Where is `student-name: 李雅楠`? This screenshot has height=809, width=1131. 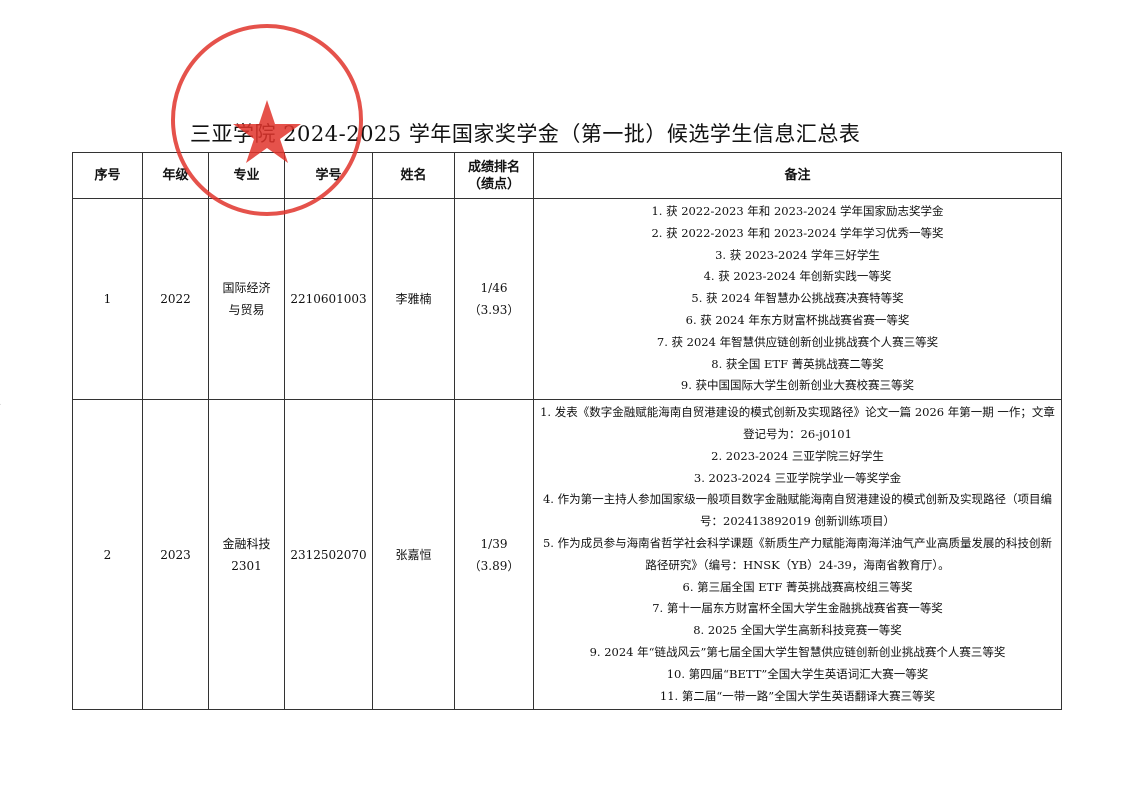 student-name: 李雅楠 is located at coordinates (413, 299).